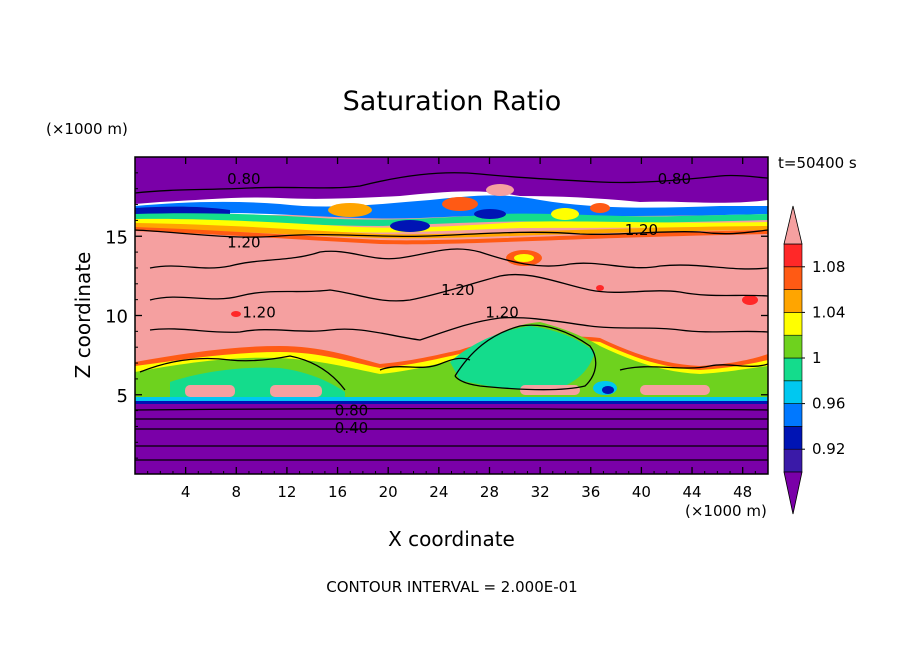 Image resolution: width=904 pixels, height=654 pixels. I want to click on x-tick-label: 12, so click(286, 492).